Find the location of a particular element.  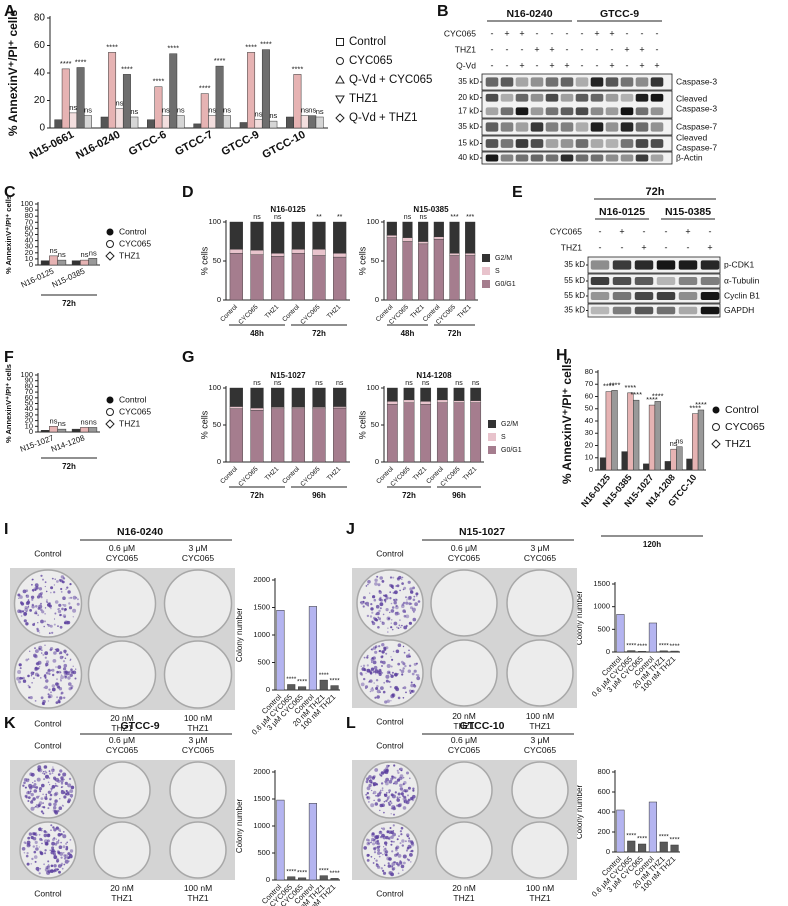

y-tick-label: 60 is located at coordinates (29, 227).